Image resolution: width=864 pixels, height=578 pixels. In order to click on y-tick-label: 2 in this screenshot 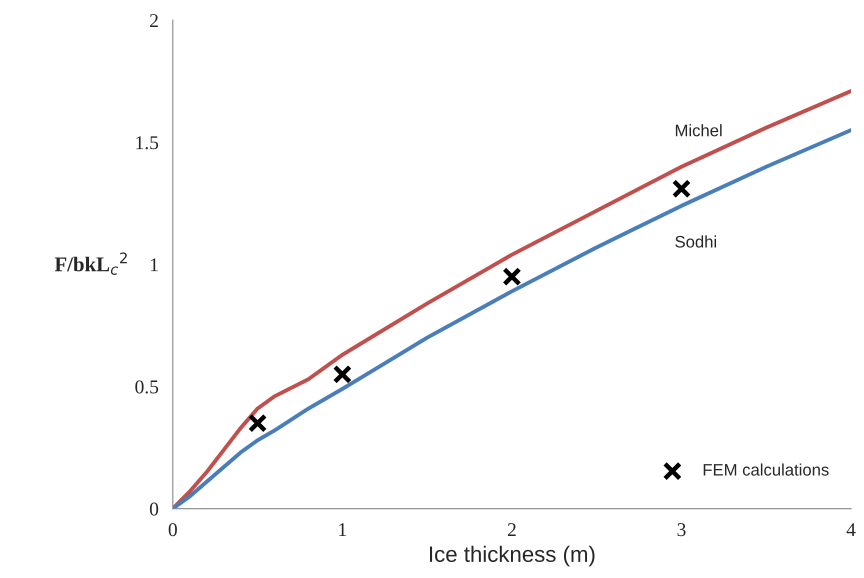, I will do `click(154, 20)`.